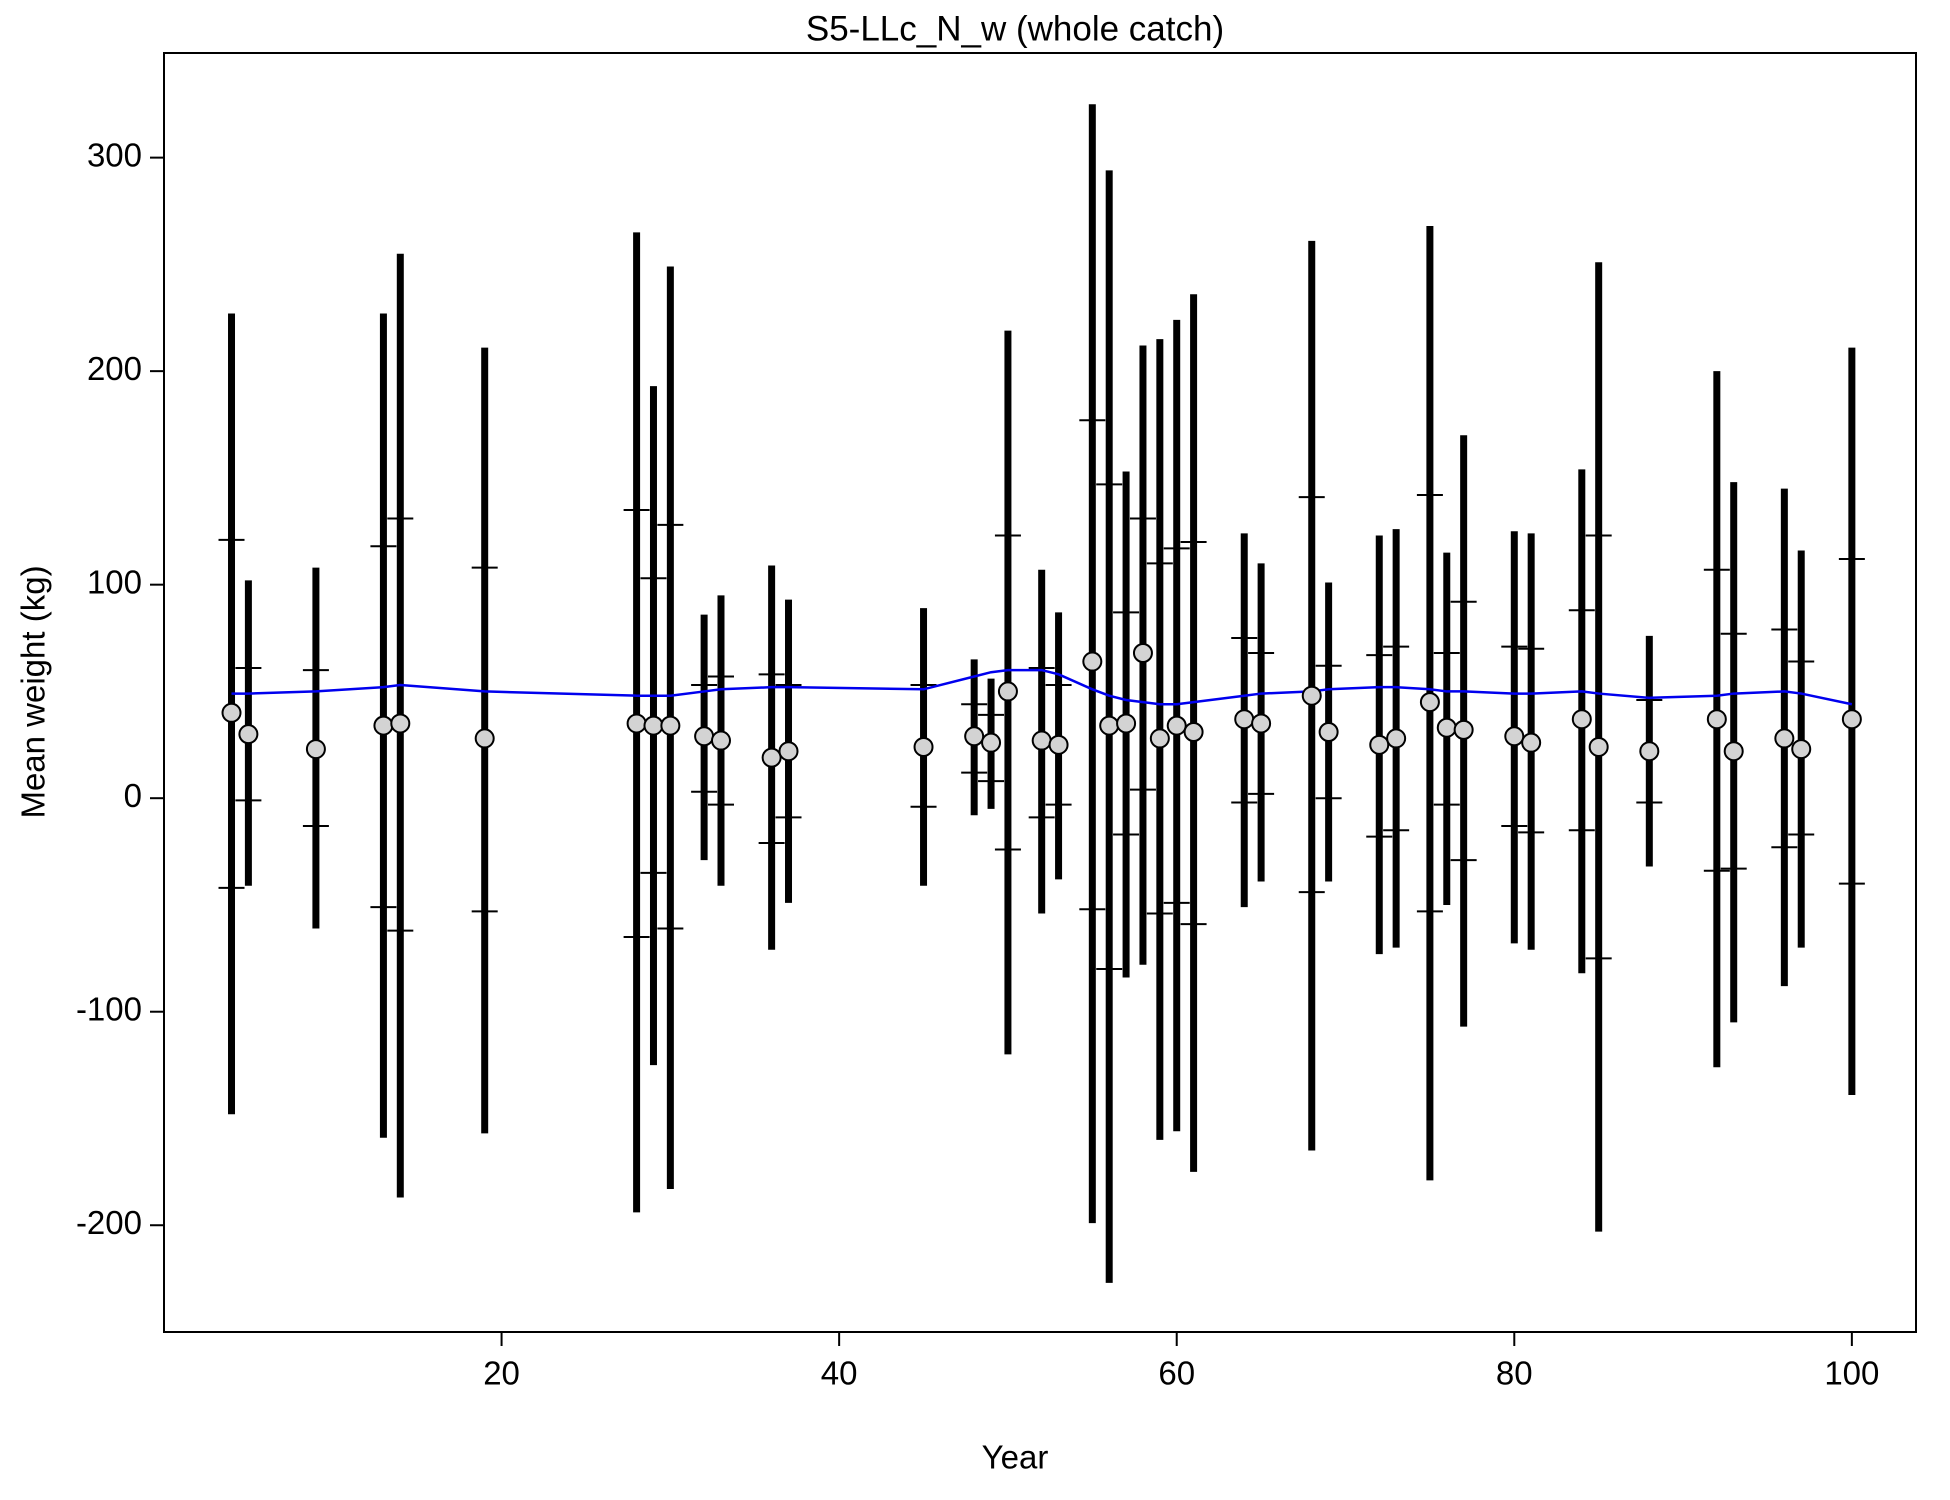  I want to click on y-tick-label: 0, so click(133, 795).